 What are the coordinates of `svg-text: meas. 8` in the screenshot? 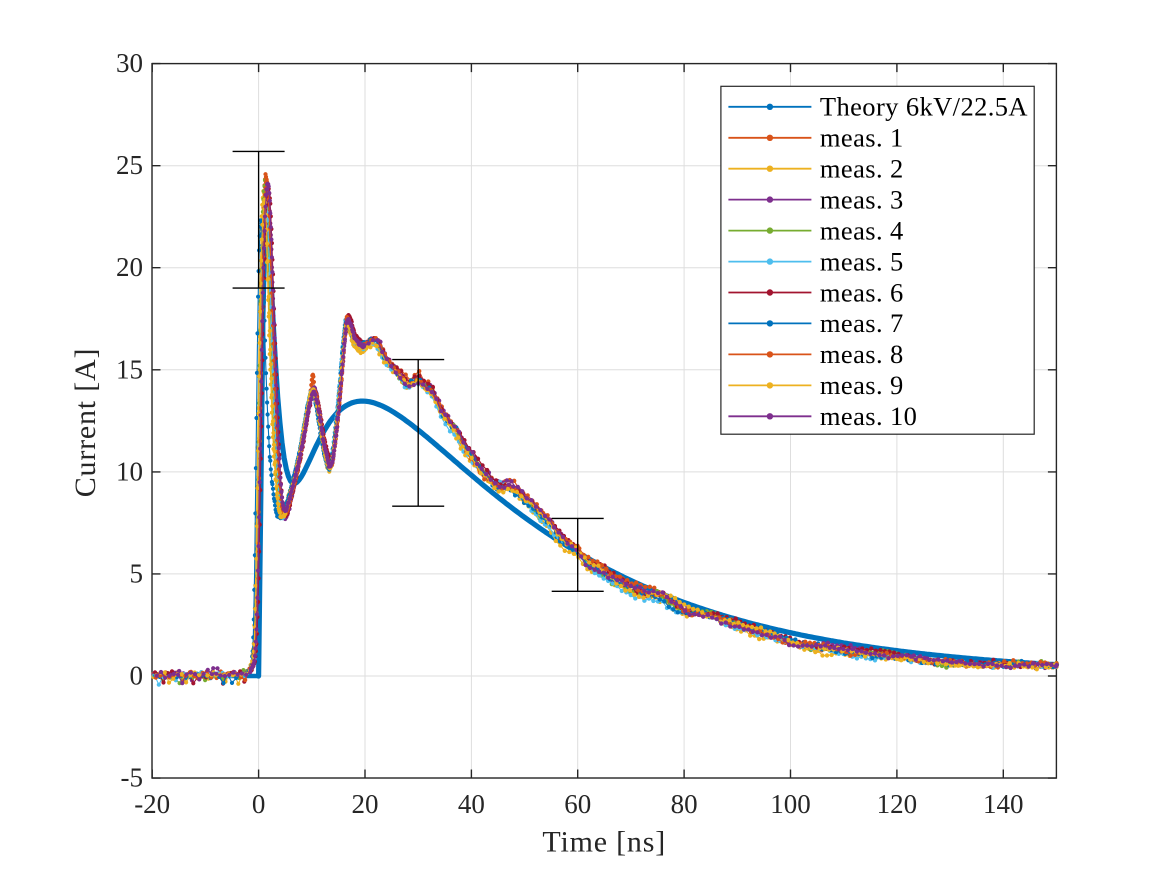 It's located at (862, 354).